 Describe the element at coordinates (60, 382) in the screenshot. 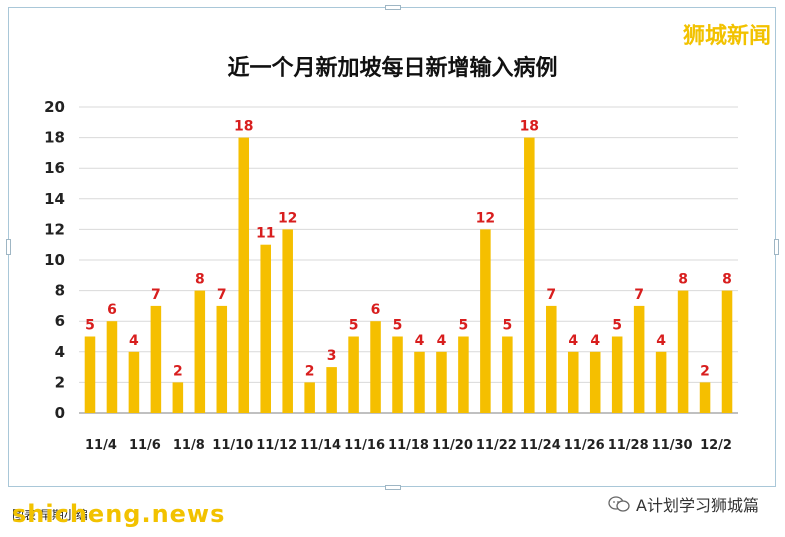

I see `y-tick-label: 2` at that location.